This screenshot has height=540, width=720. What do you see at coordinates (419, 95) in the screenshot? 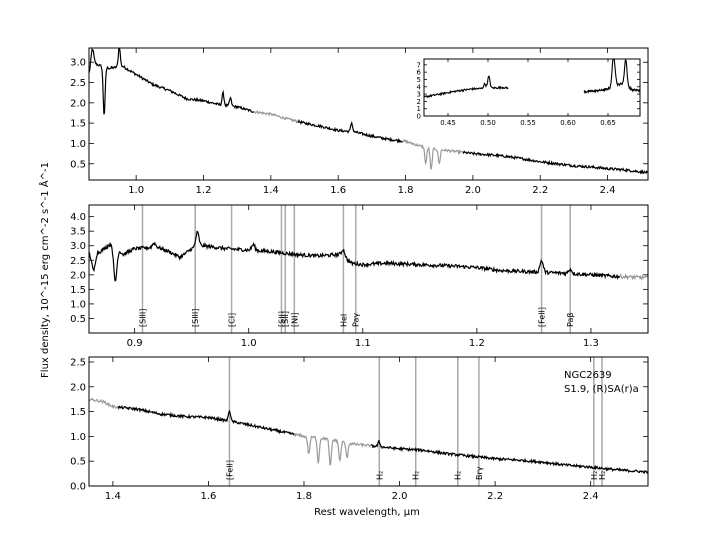
I see `inset-ytick-label: 3` at bounding box center [419, 95].